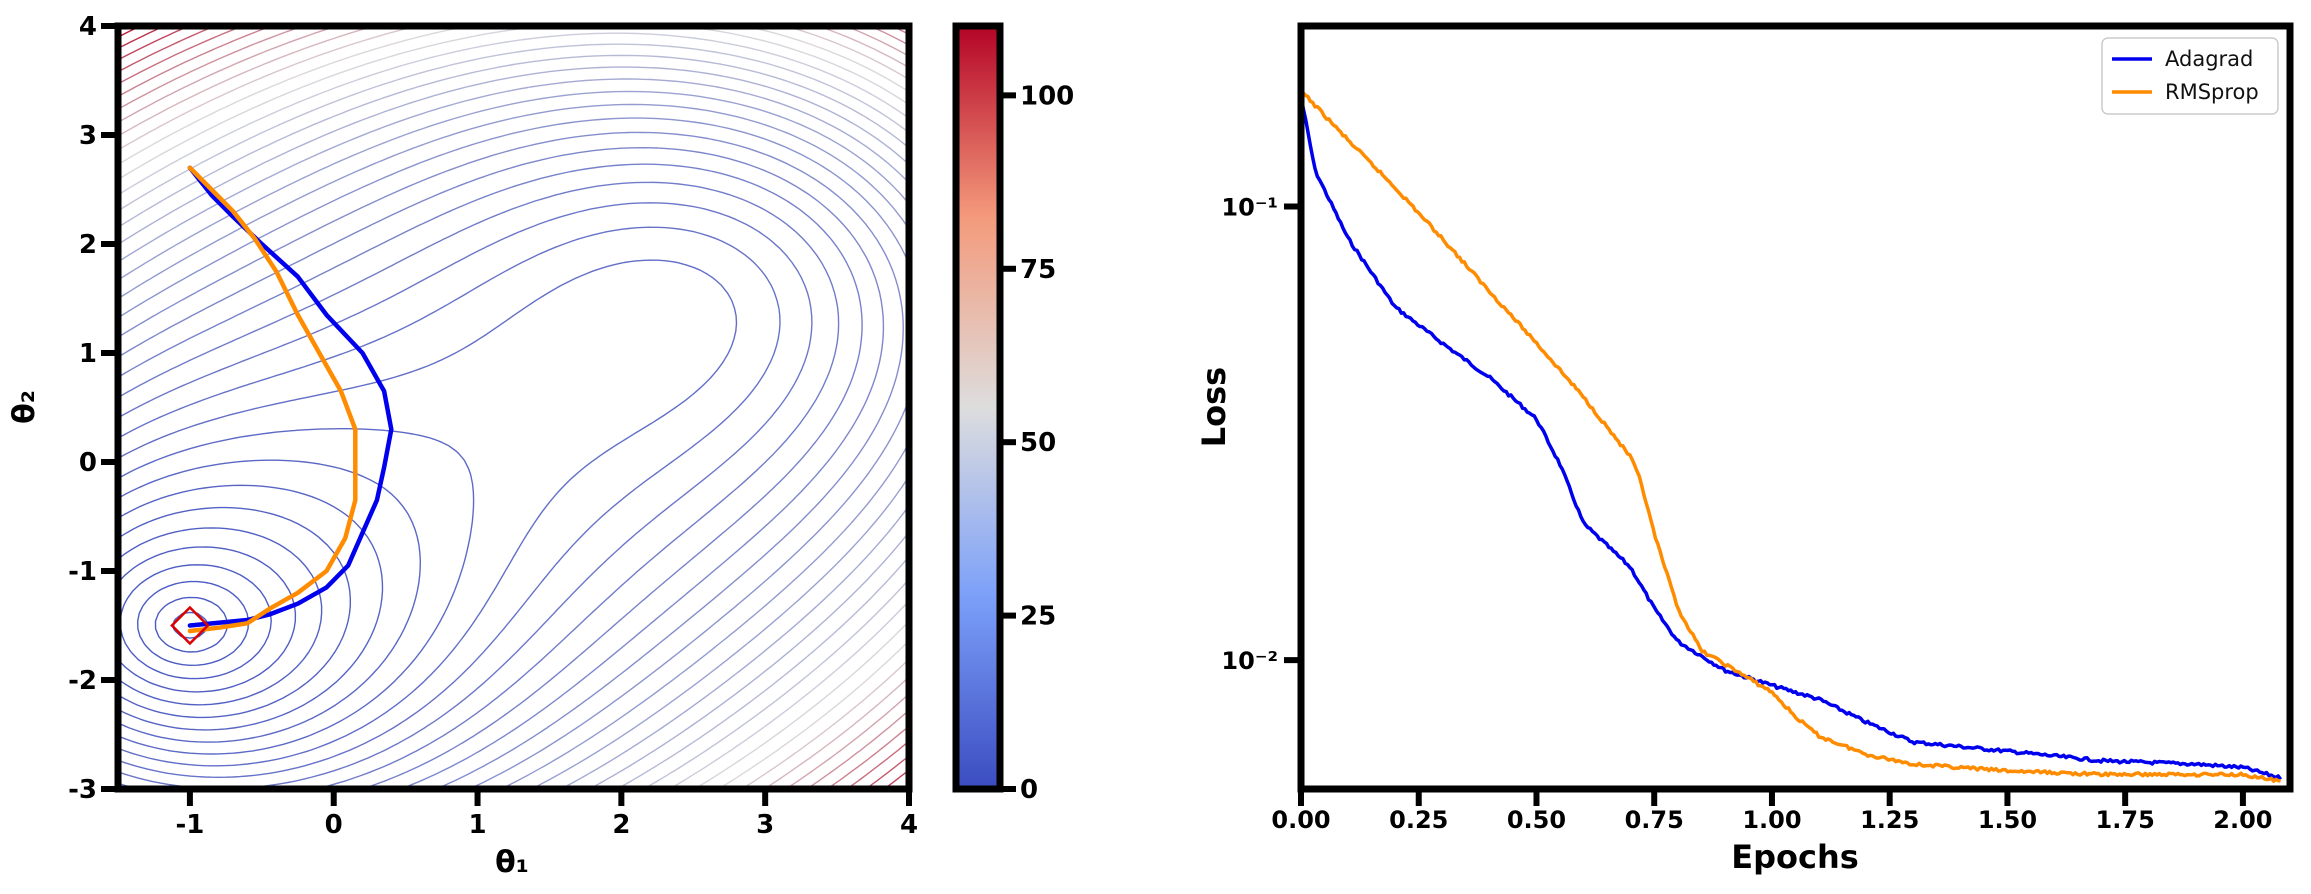  What do you see at coordinates (93, 408) in the screenshot?
I see `contour-y-ticks: -3 -2 -1 0 1 2 3 4` at bounding box center [93, 408].